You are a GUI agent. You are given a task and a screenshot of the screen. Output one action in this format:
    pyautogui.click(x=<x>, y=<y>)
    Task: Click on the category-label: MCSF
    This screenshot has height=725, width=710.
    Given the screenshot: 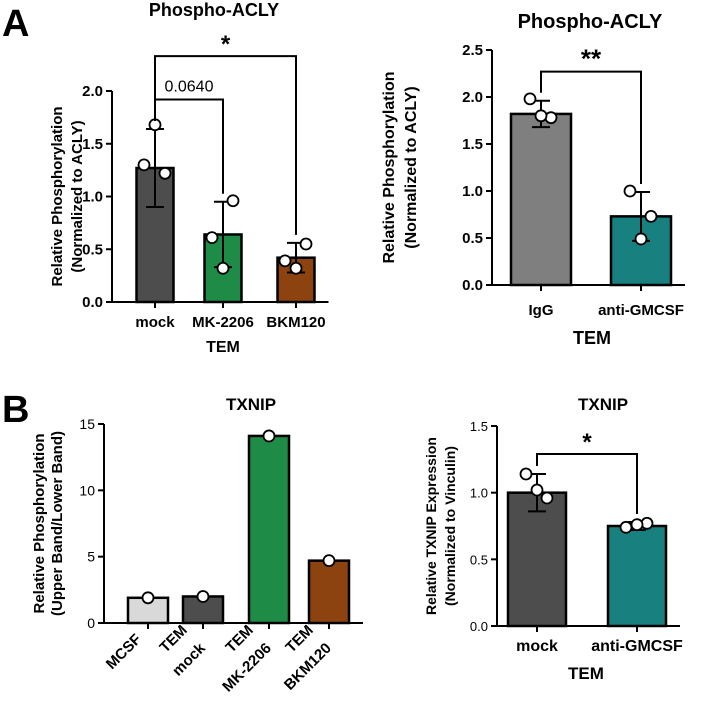 What is the action you would take?
    pyautogui.click(x=124, y=652)
    